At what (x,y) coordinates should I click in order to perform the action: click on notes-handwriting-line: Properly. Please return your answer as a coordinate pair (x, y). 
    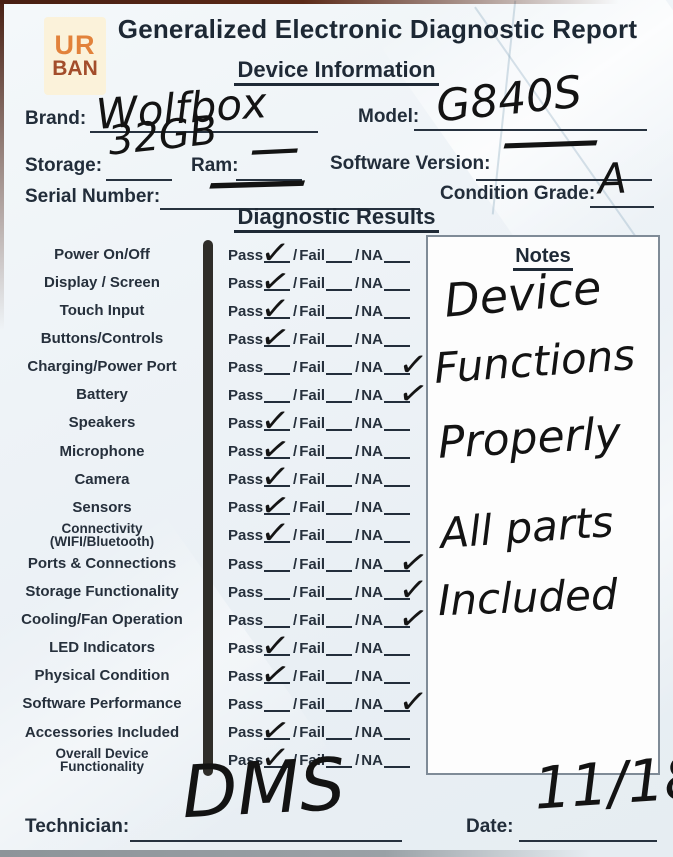
    Looking at the image, I should click on (529, 438).